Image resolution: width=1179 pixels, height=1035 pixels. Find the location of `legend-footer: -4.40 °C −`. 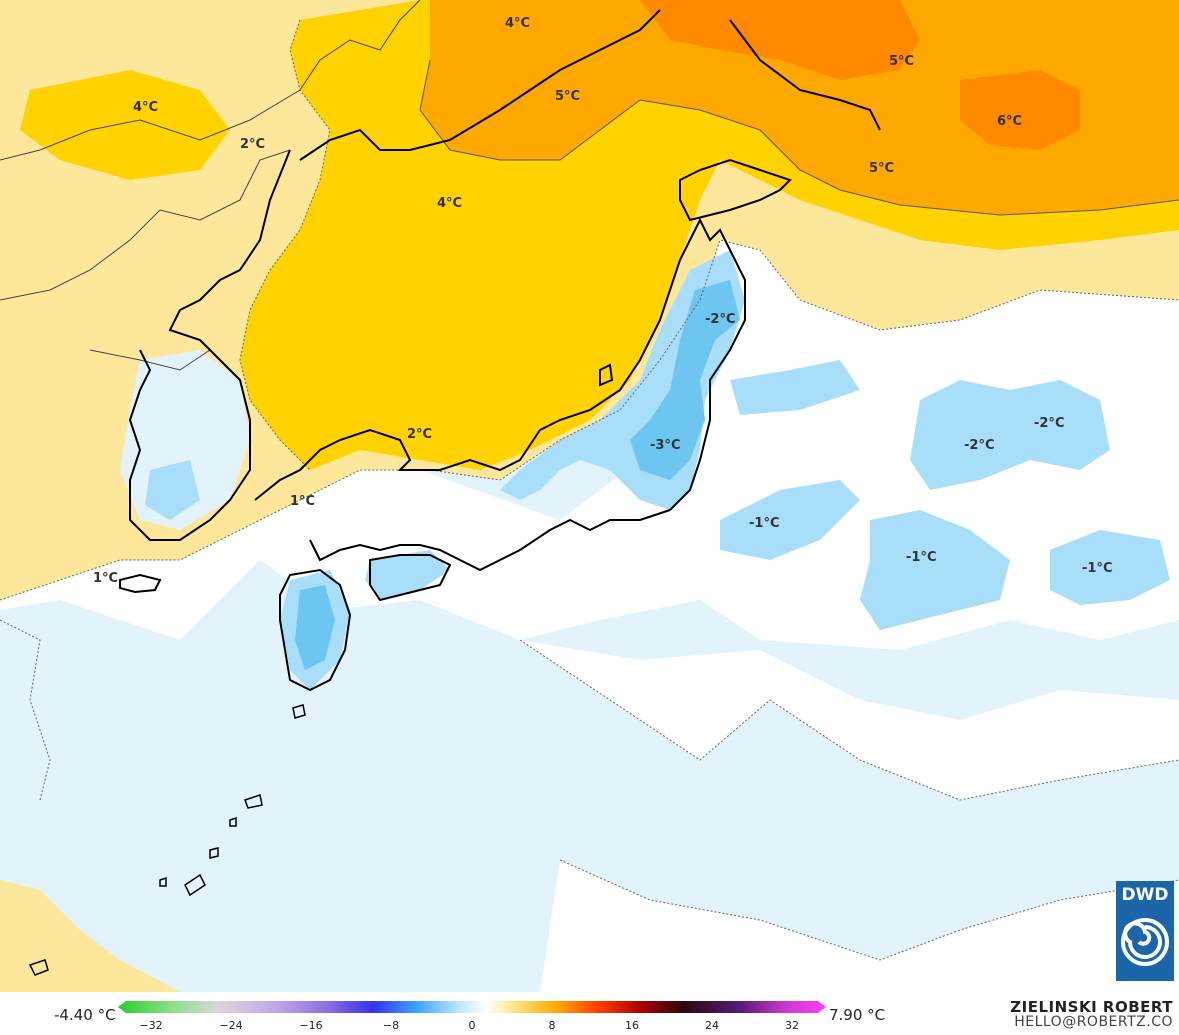

legend-footer: -4.40 °C − is located at coordinates (589, 1013).